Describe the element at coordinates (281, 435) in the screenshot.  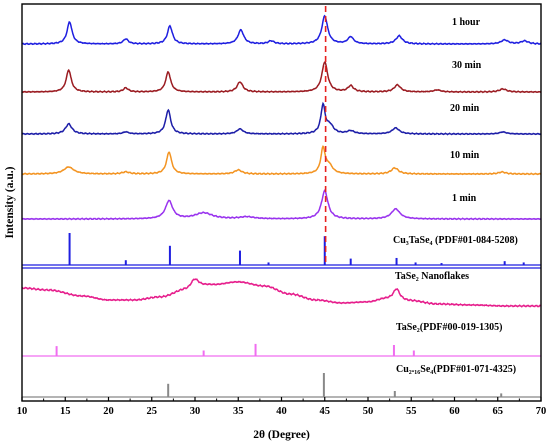
I see `x-axis-title: 2θ (Degree)` at that location.